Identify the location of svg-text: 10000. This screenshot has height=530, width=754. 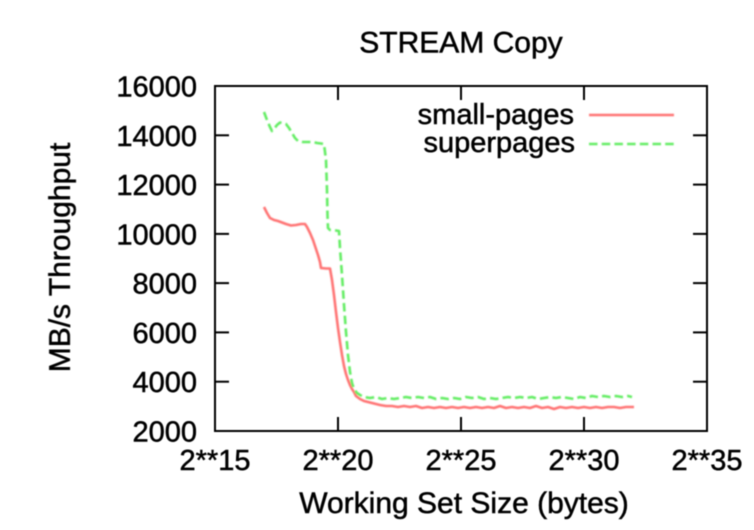
(156, 235).